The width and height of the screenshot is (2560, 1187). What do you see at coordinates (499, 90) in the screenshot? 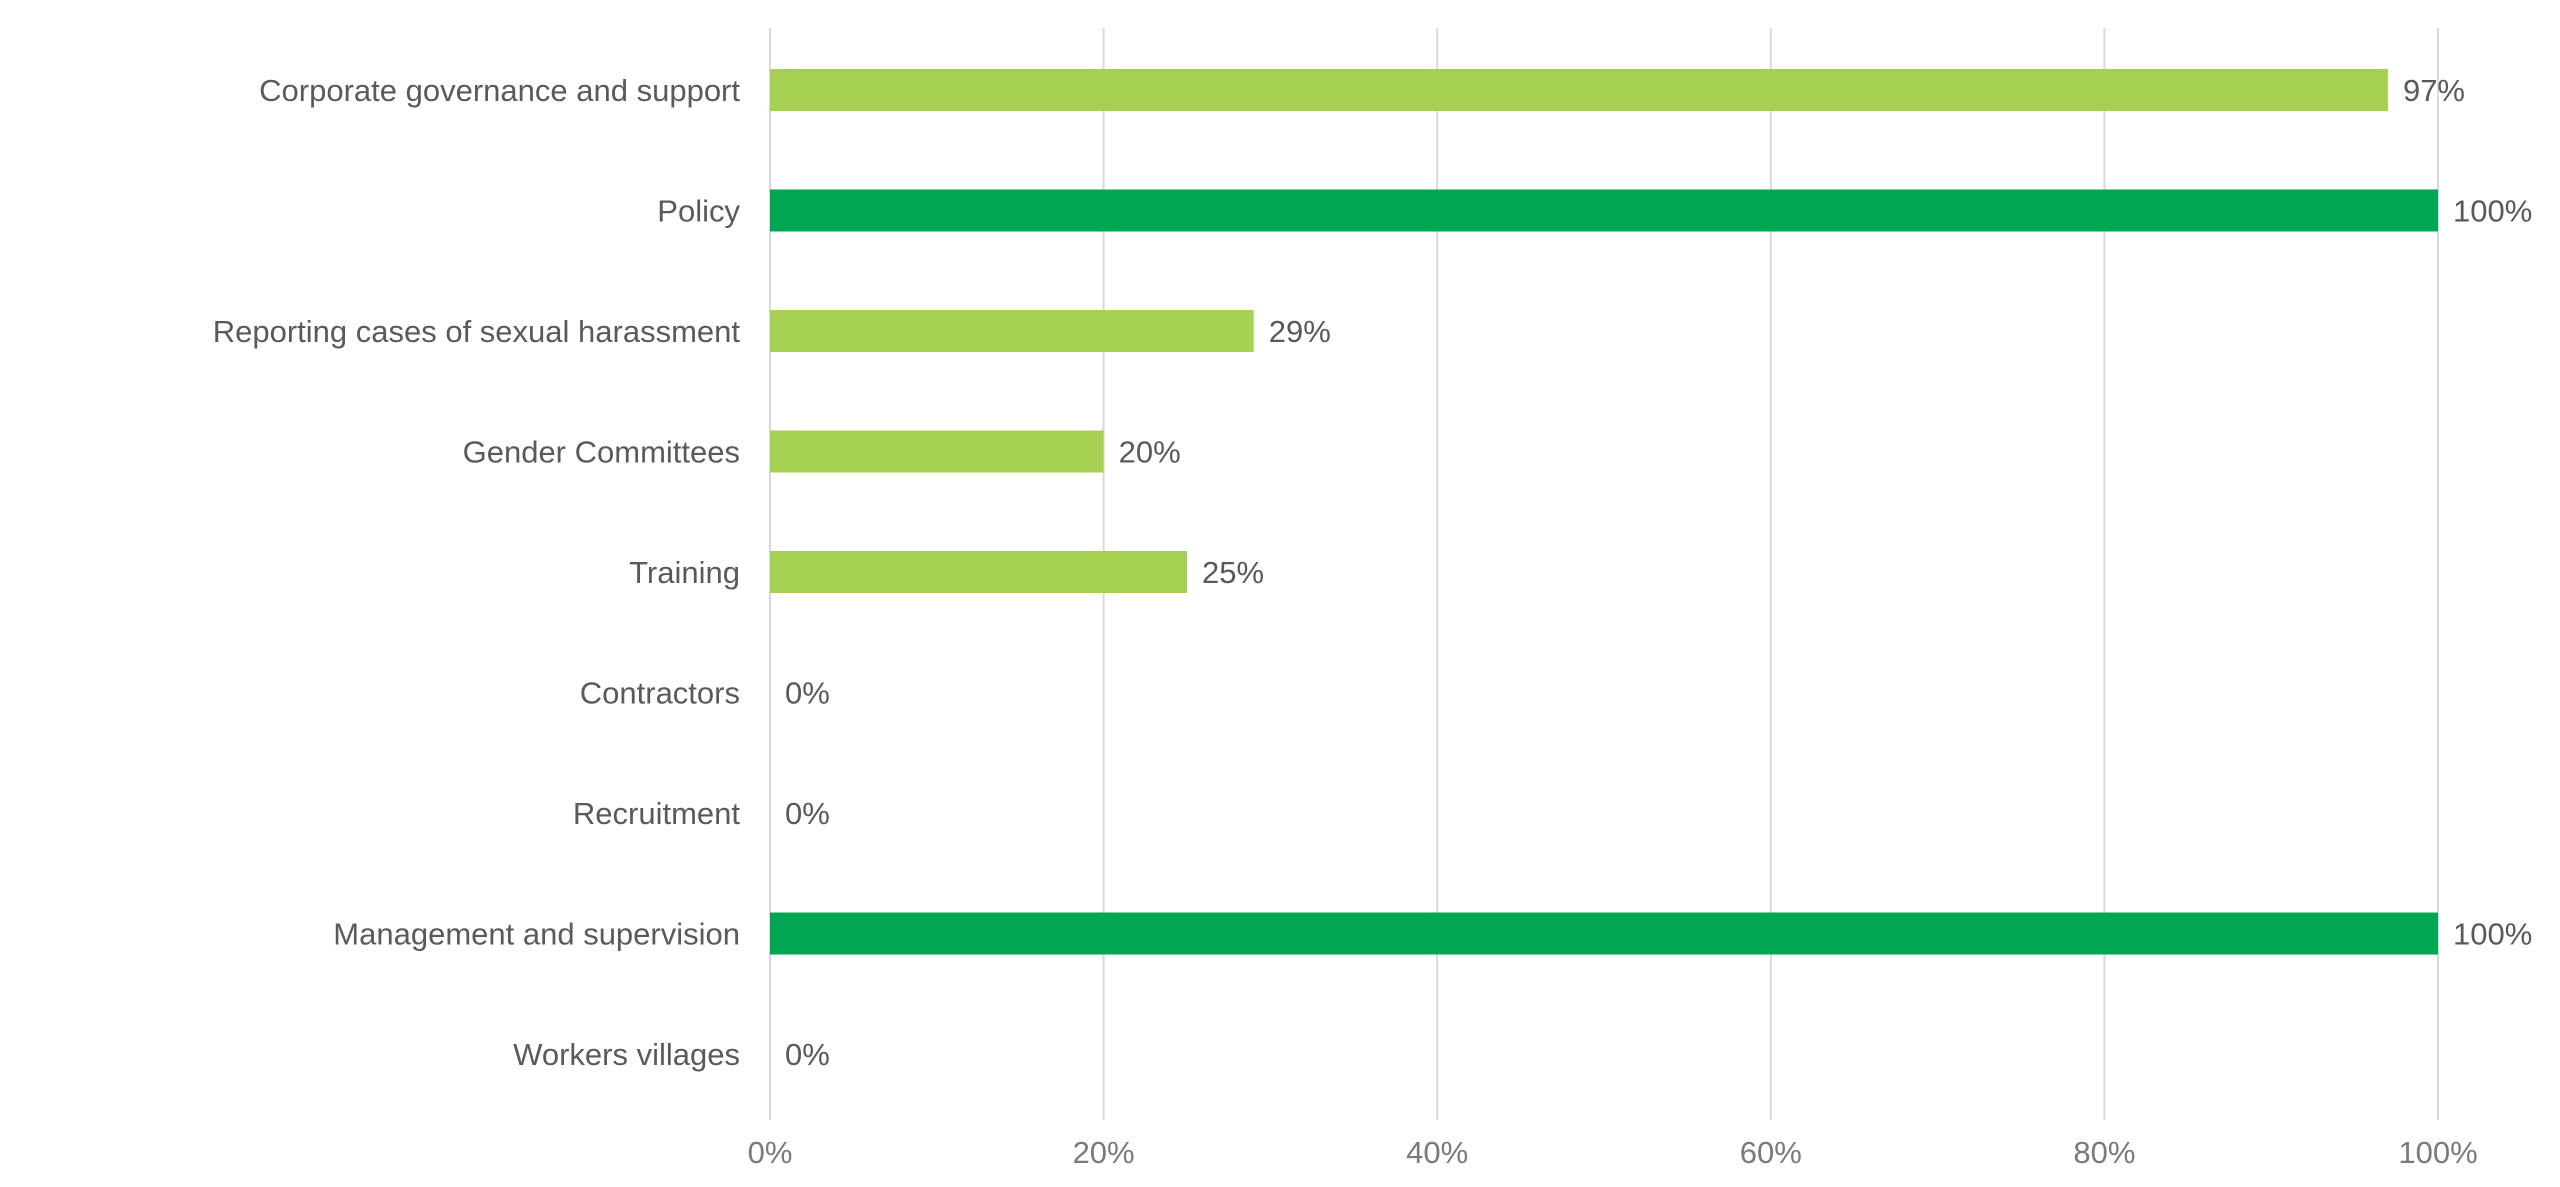
I see `category-label: Corporate governance and support` at bounding box center [499, 90].